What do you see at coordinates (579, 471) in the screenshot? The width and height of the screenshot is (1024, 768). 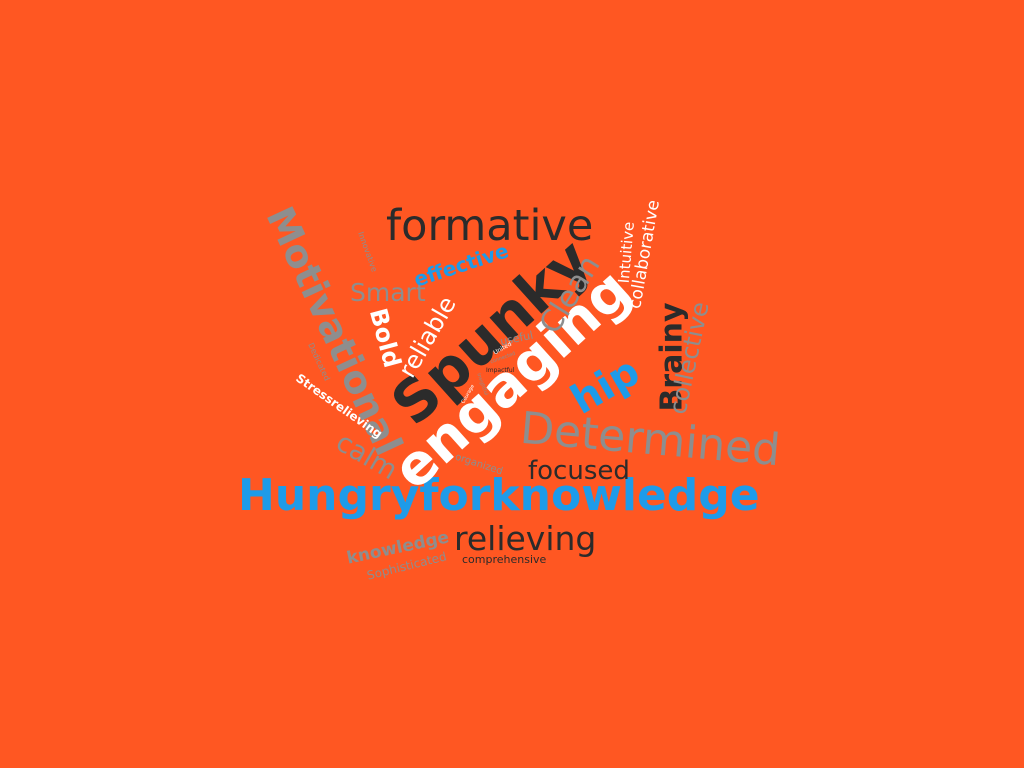 I see `word-focused: focused` at bounding box center [579, 471].